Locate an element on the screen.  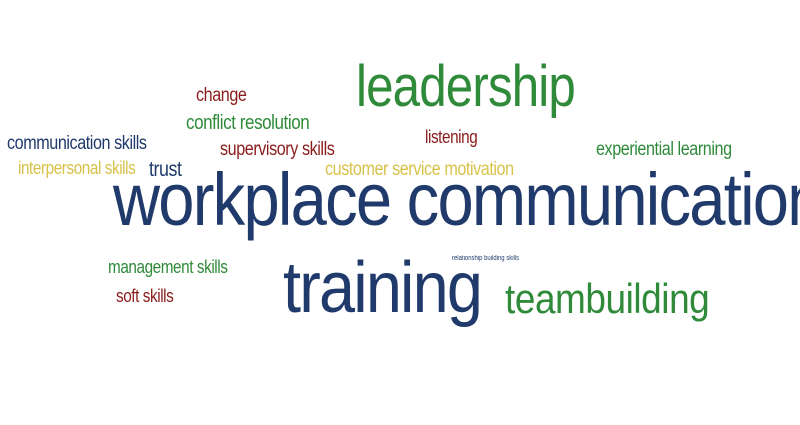
word-relationship-building-skills: relationship building skills is located at coordinates (486, 258).